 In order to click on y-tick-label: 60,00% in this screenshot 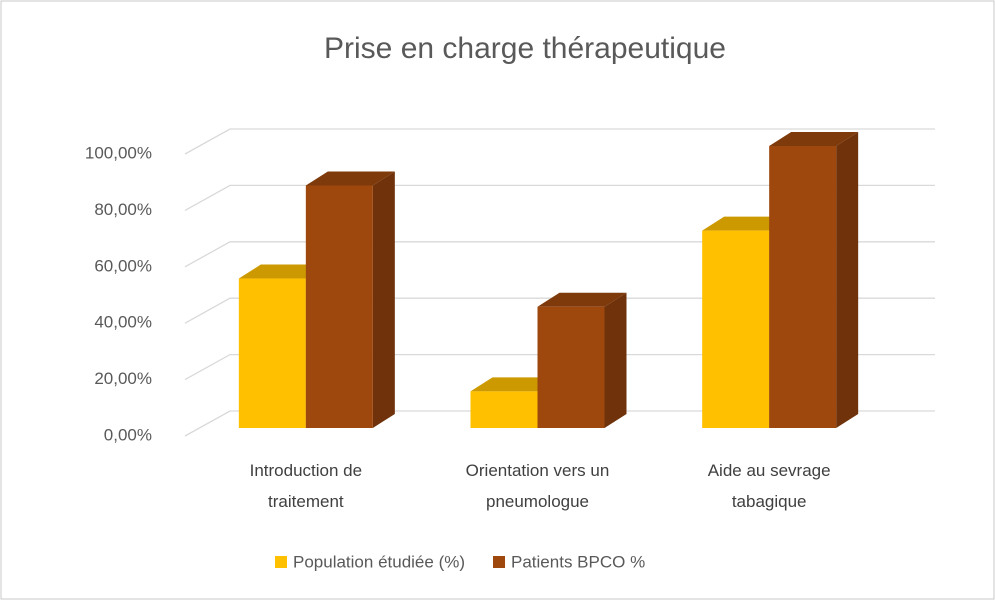, I will do `click(123, 265)`.